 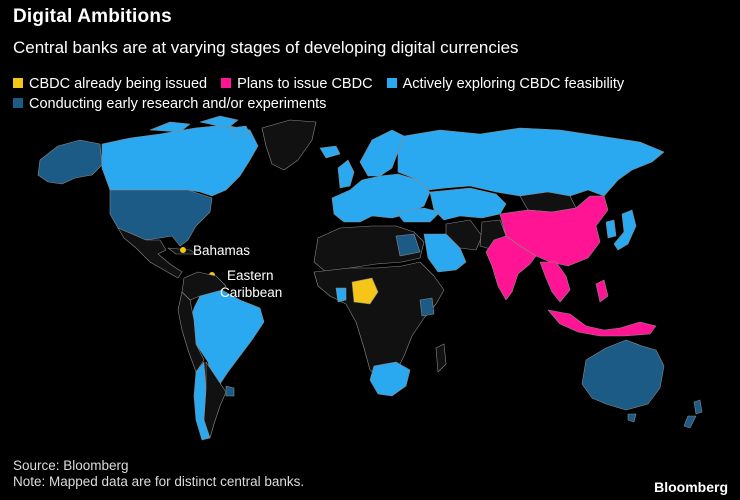 I want to click on legend-item-issued: CBDC already being issued, so click(x=110, y=84).